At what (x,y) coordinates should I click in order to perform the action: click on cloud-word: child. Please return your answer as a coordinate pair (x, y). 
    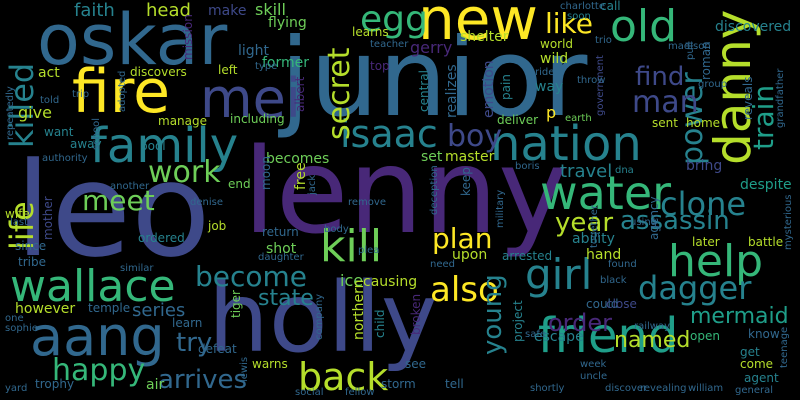
    Looking at the image, I should click on (380, 324).